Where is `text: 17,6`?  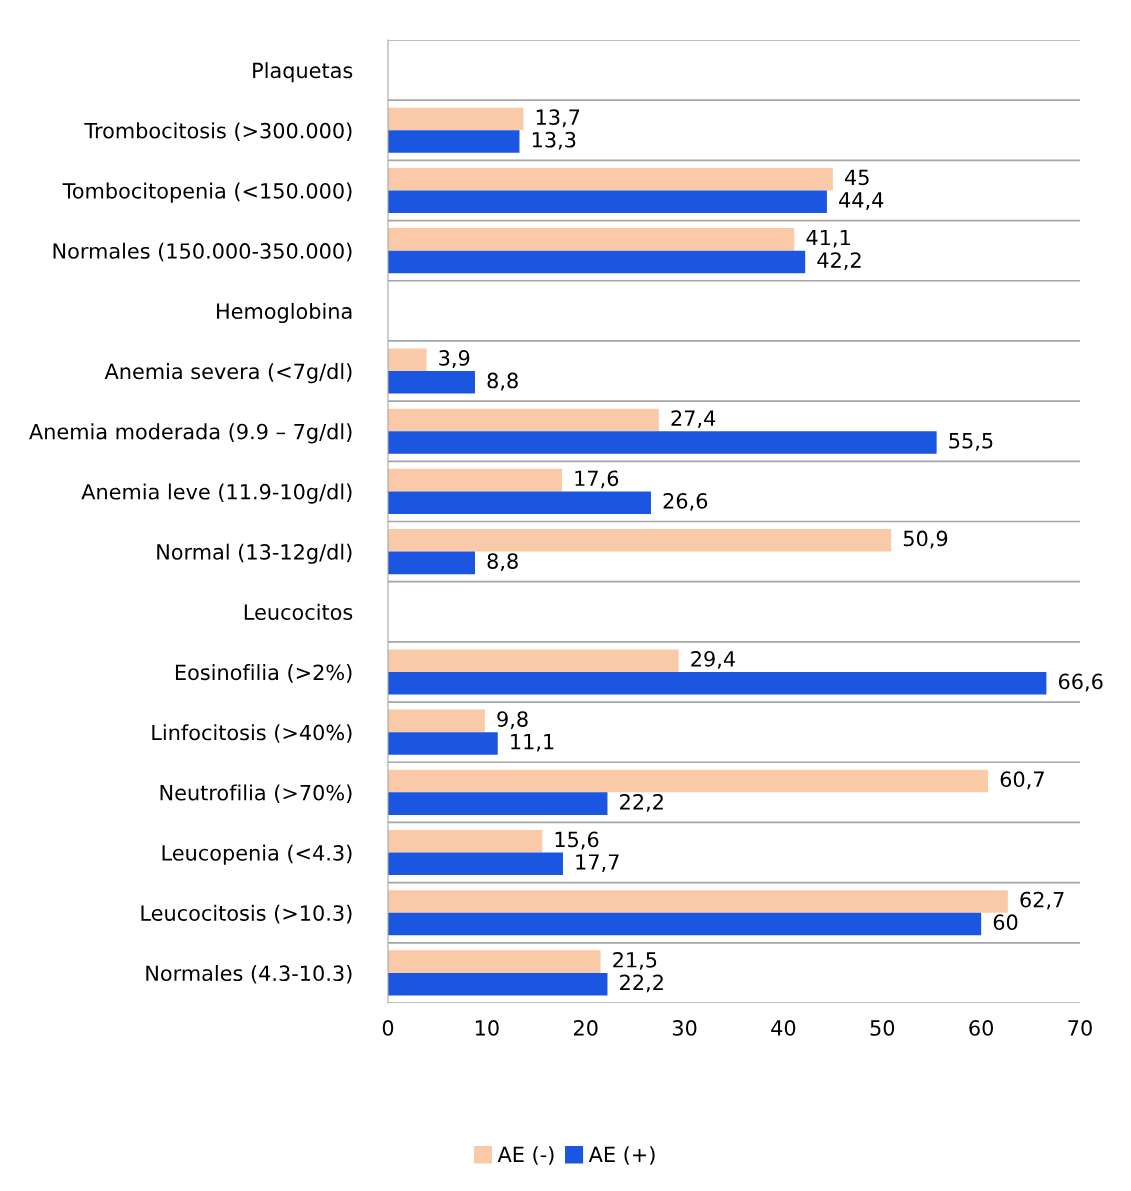
text: 17,6 is located at coordinates (597, 479).